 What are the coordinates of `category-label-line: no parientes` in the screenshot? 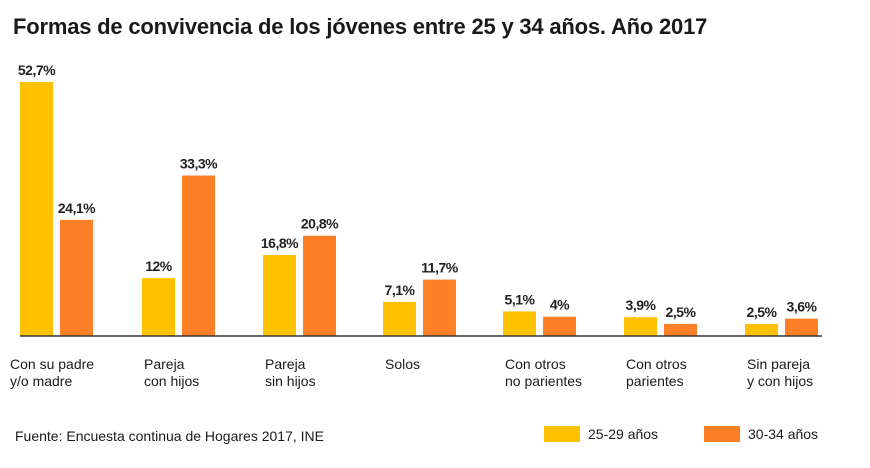 It's located at (544, 381).